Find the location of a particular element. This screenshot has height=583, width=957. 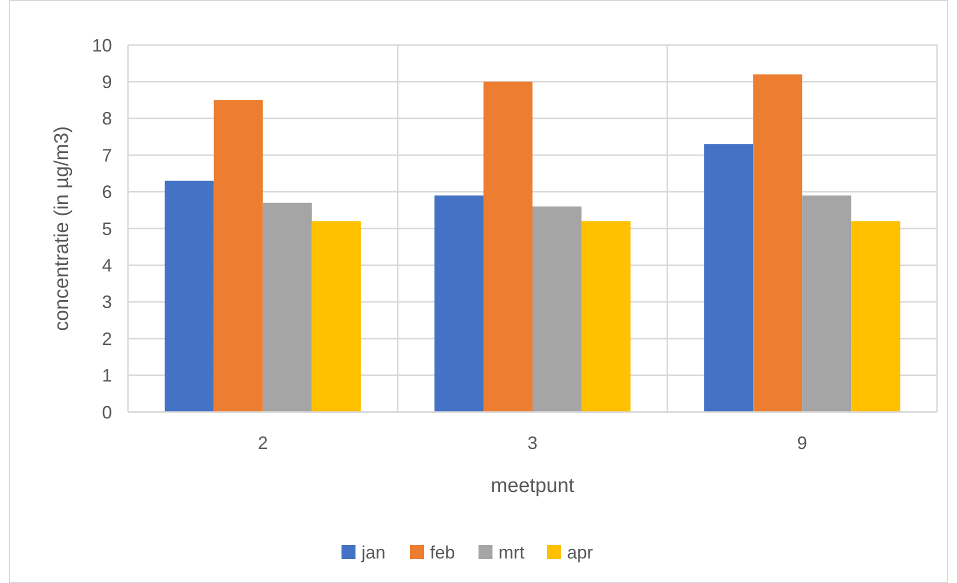

y-tick-label: 5 is located at coordinates (107, 228).